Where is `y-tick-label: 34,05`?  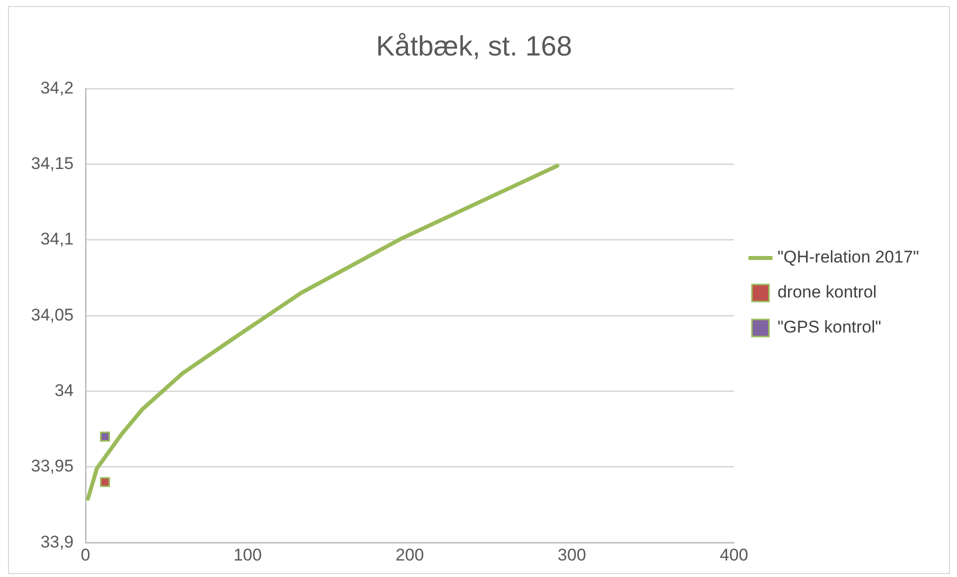 y-tick-label: 34,05 is located at coordinates (52, 314).